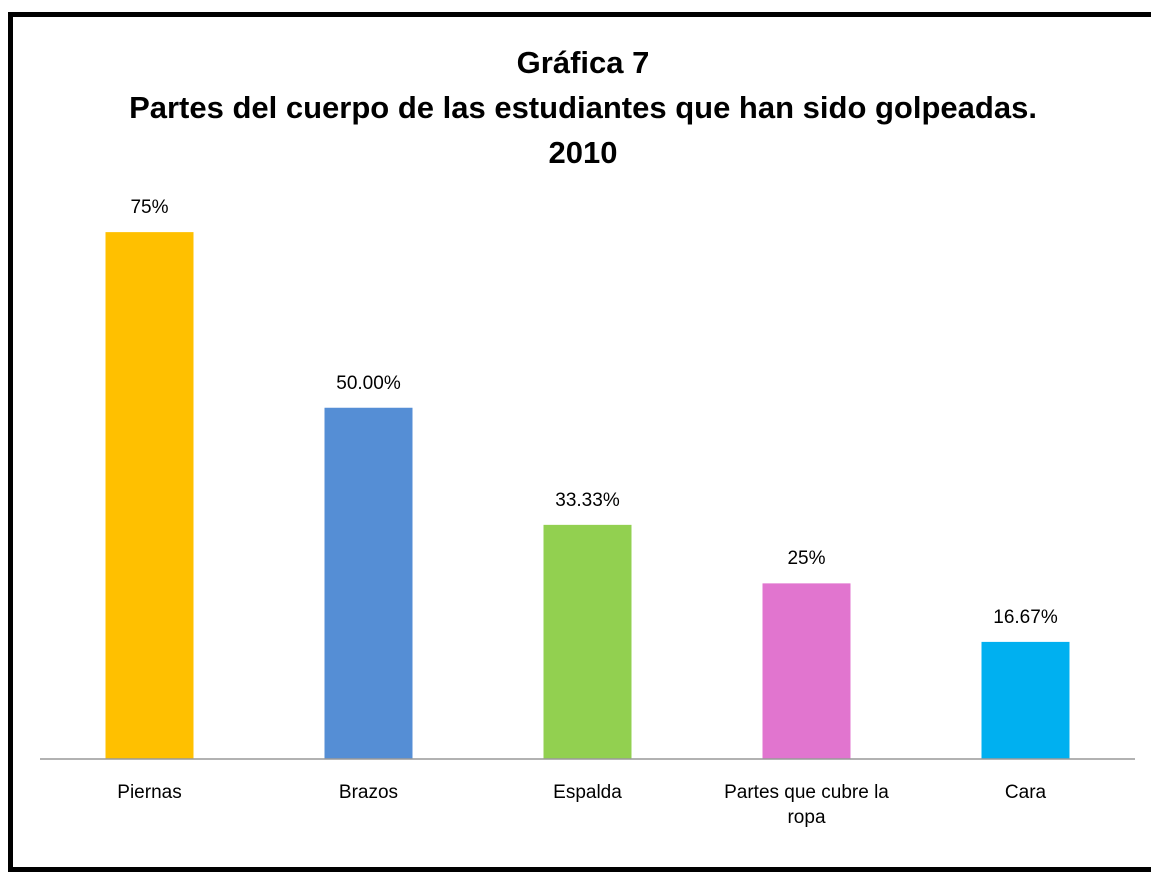 The height and width of the screenshot is (872, 1151). Describe the element at coordinates (149, 792) in the screenshot. I see `x-tick-label: Piernas` at that location.